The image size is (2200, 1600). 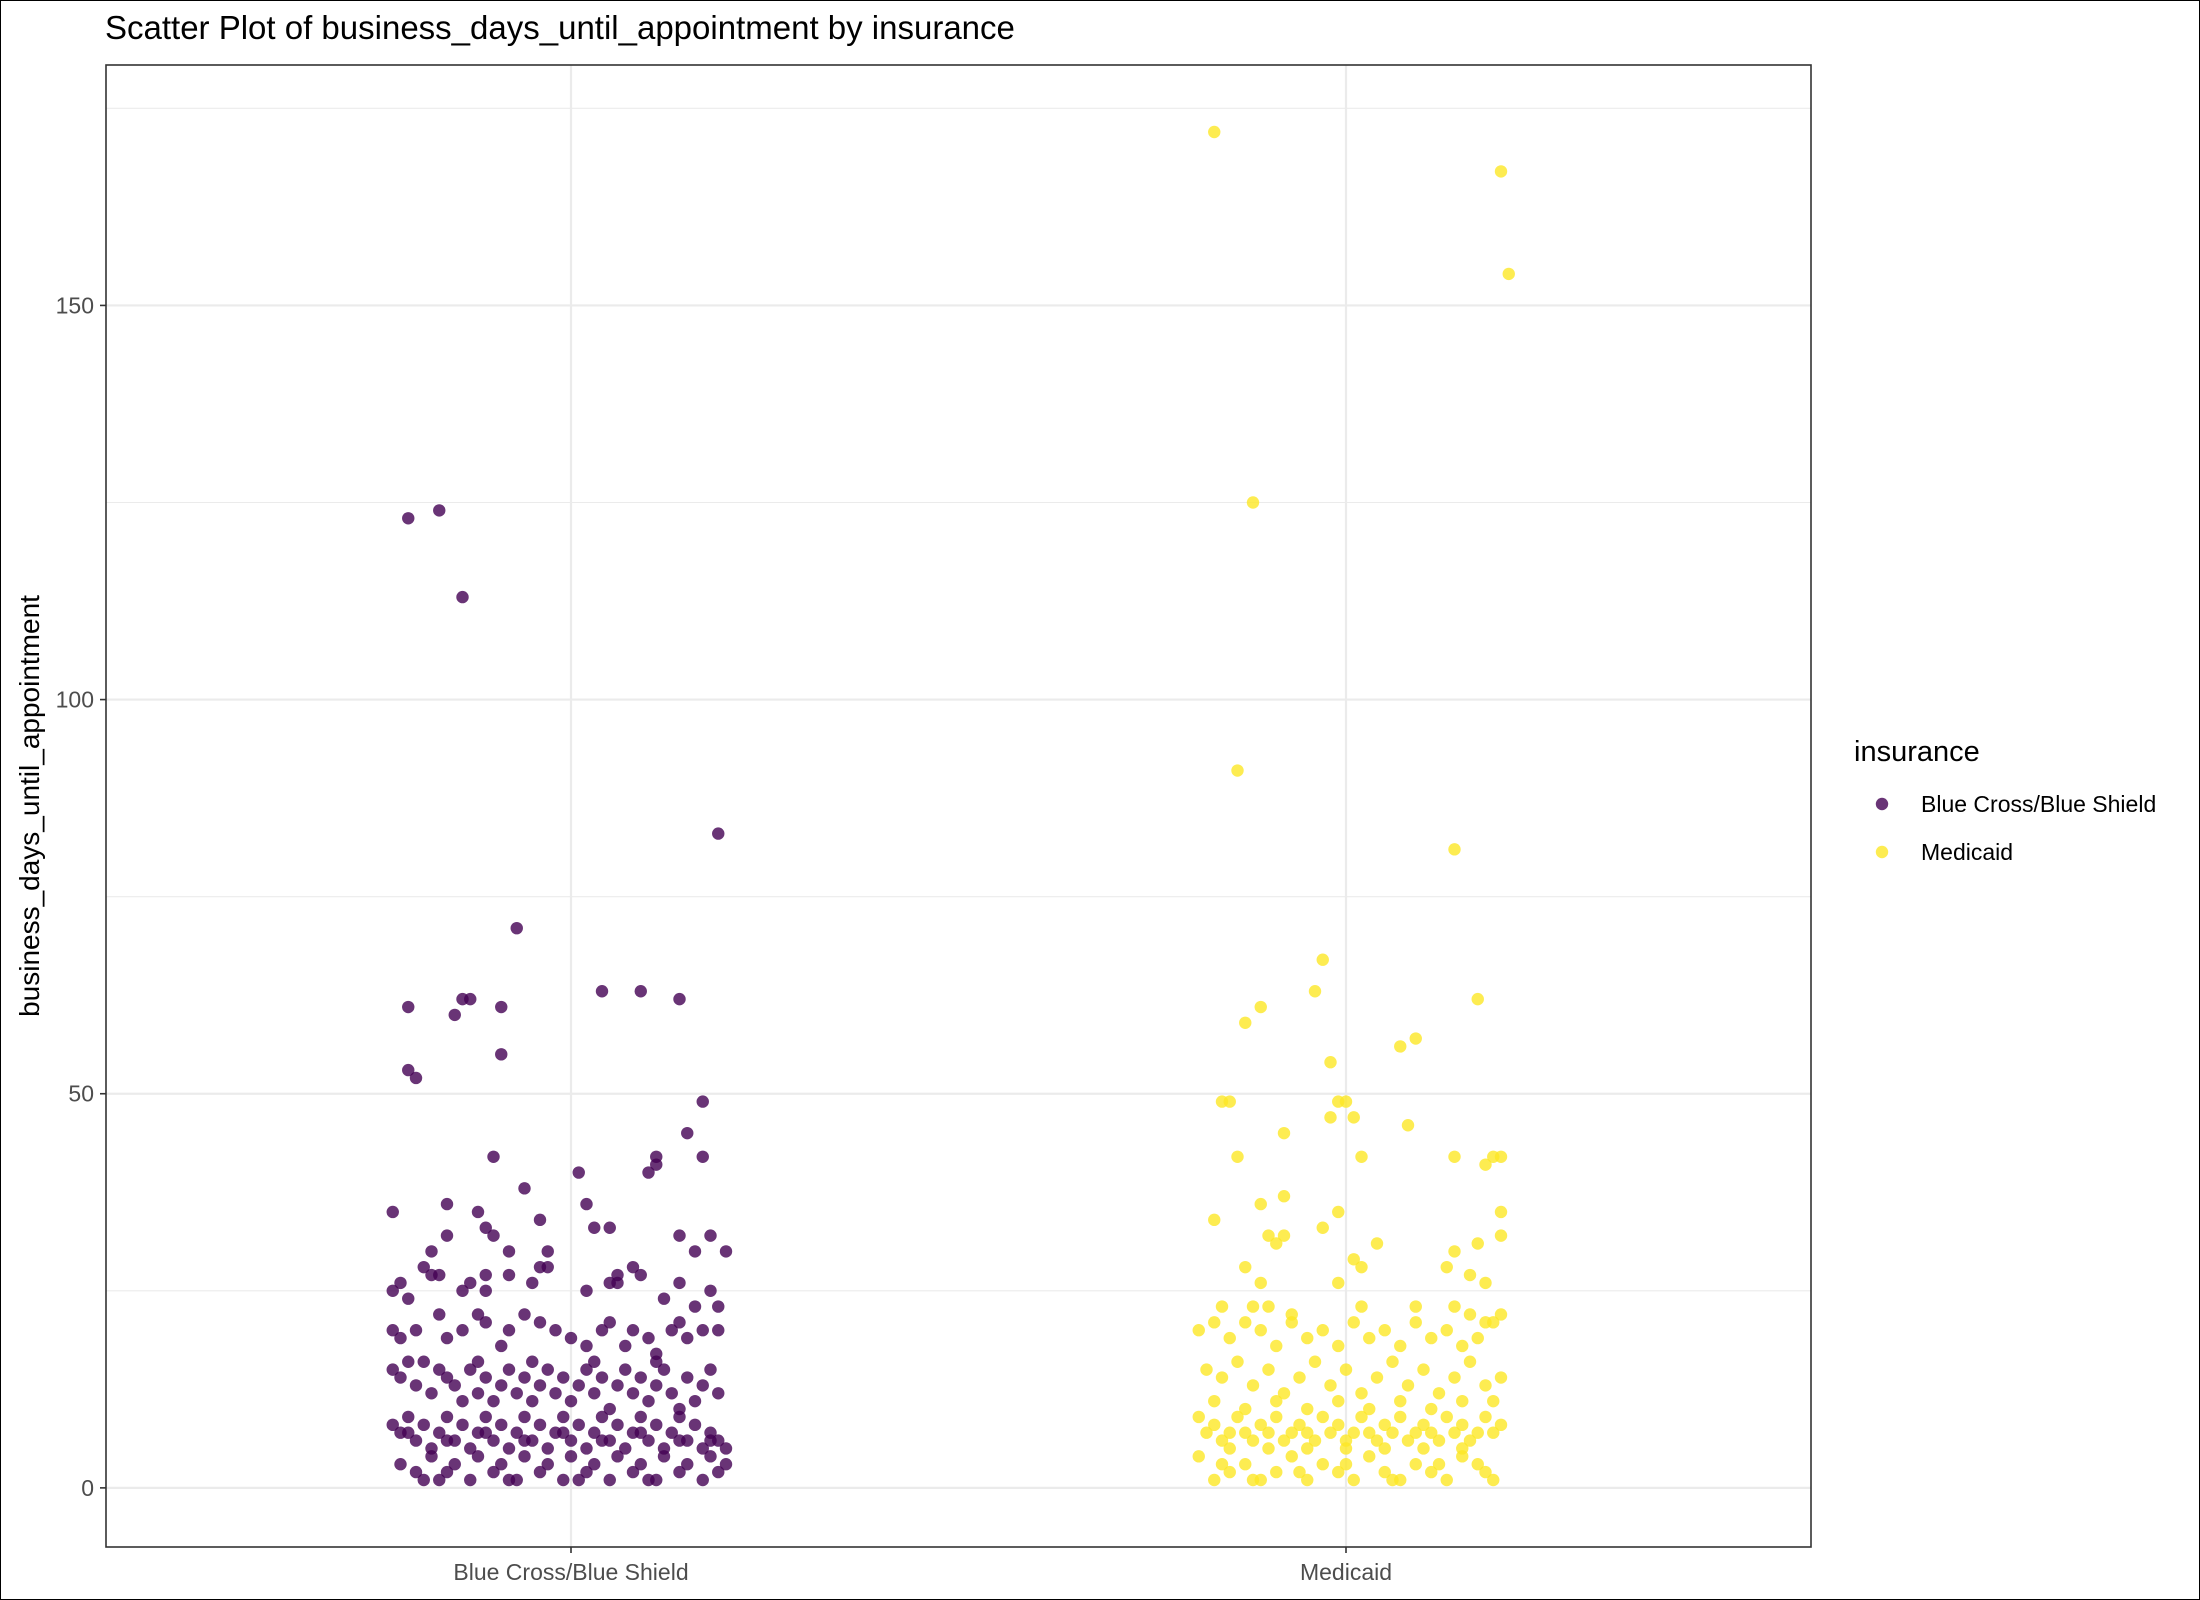 I want to click on x-axis: Blue Cross/Blue Shield Medicaid, so click(x=922, y=1566).